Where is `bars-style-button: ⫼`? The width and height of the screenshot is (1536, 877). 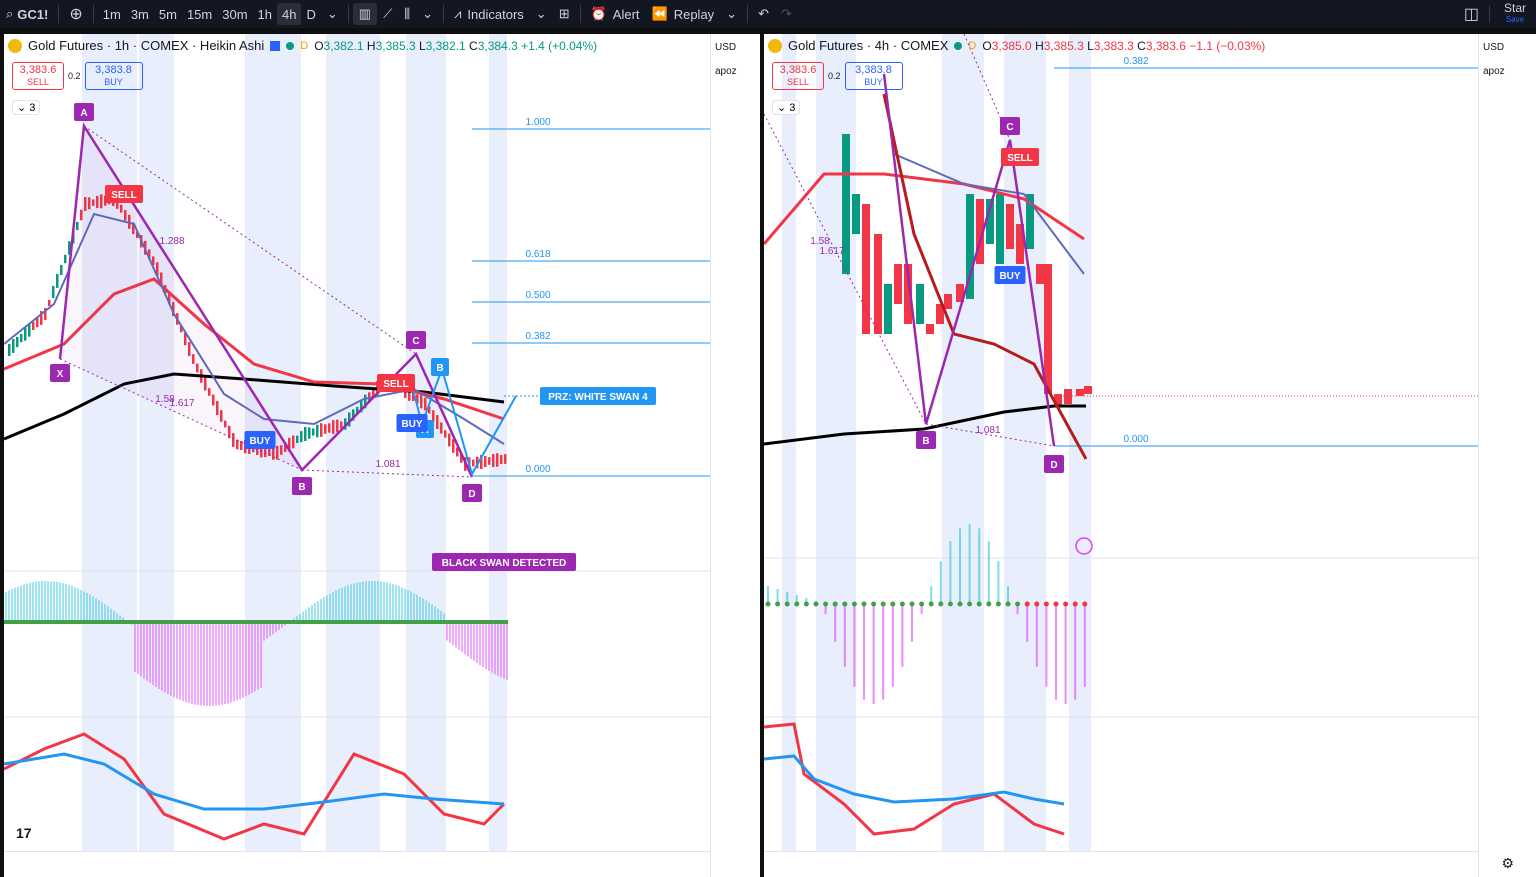 bars-style-button: ⫼ is located at coordinates (407, 14).